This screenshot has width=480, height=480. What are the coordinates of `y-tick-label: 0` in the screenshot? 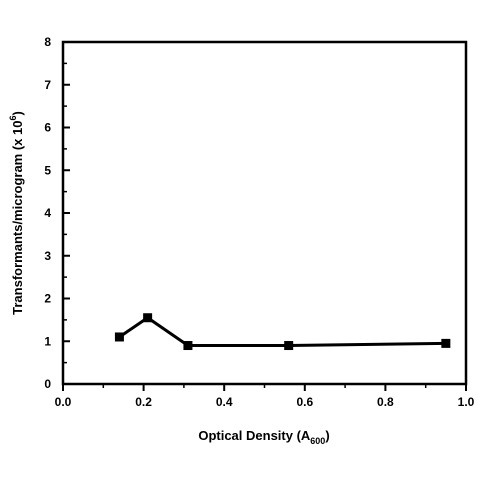 It's located at (47, 384).